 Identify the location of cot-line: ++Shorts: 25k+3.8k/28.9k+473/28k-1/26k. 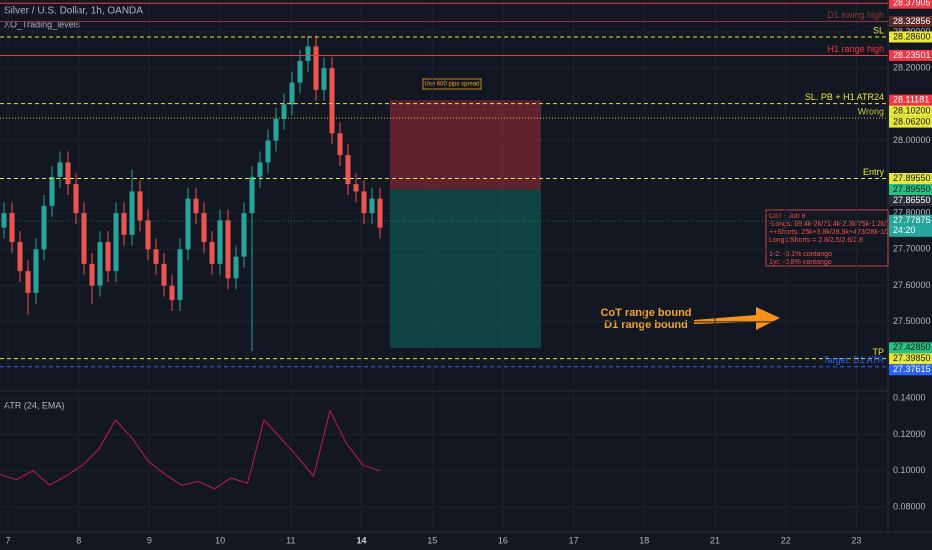
(833, 232).